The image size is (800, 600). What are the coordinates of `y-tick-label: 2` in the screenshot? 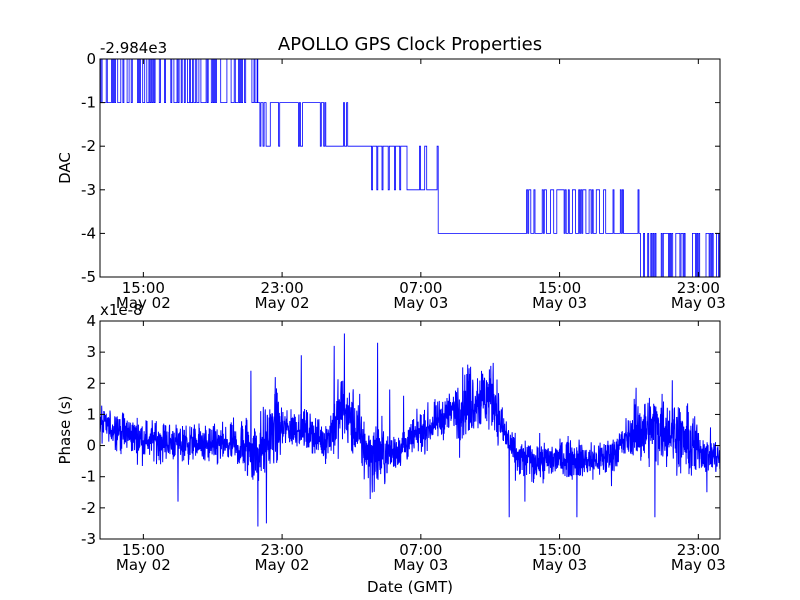 It's located at (91, 383).